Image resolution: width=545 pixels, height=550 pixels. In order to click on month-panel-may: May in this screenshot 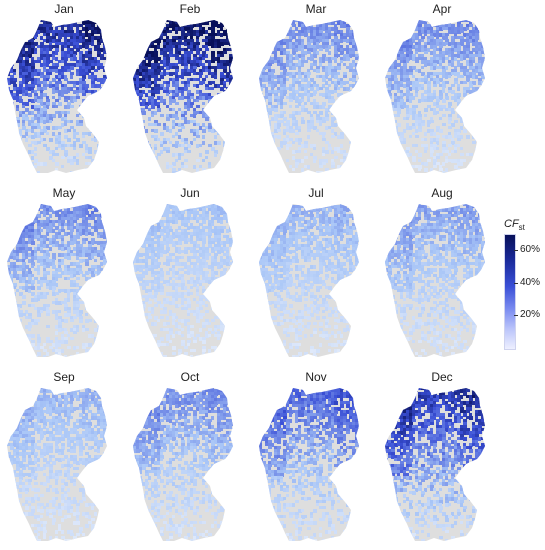, I will do `click(64, 275)`.